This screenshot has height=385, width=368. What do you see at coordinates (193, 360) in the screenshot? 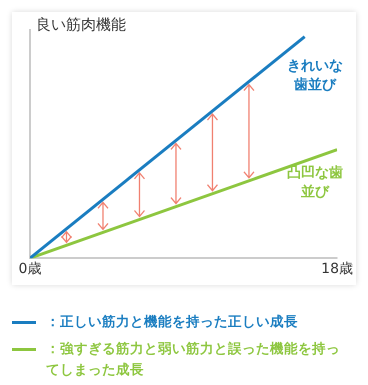
I see `legend-label: ：強すぎる筋力と弱い筋力と誤った機能を持ってしまった成長` at bounding box center [193, 360].